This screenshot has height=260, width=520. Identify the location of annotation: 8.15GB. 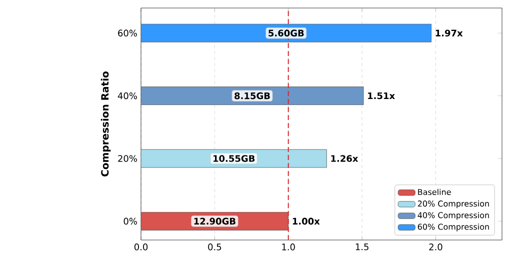
(252, 96).